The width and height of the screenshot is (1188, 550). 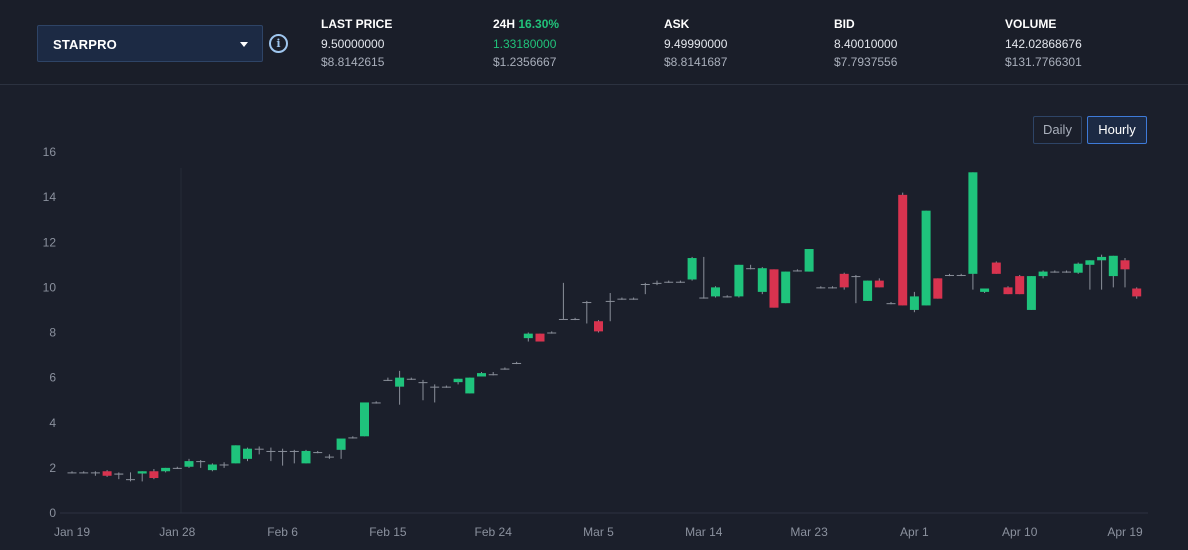 I want to click on stat-label-text: 24H, so click(x=504, y=24).